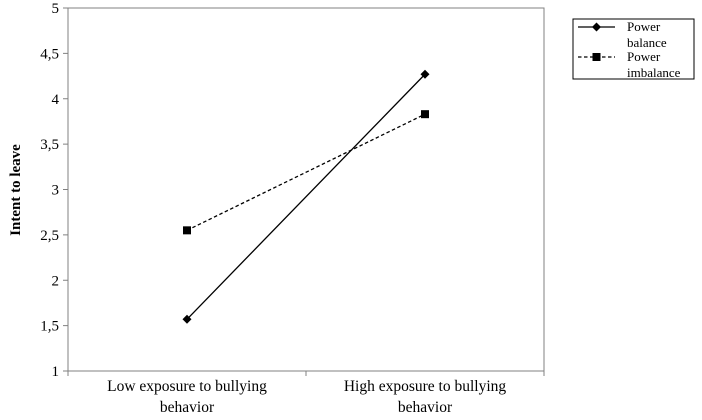  What do you see at coordinates (49, 236) in the screenshot?
I see `y-tick-label: 2,5` at bounding box center [49, 236].